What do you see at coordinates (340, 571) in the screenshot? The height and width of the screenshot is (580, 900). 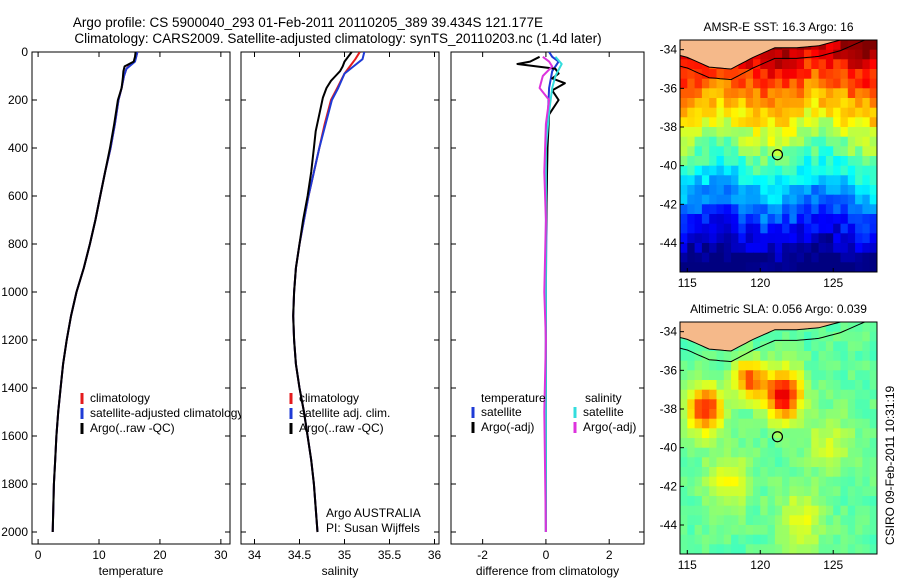 I see `salinity-x-axis-label: salinity` at bounding box center [340, 571].